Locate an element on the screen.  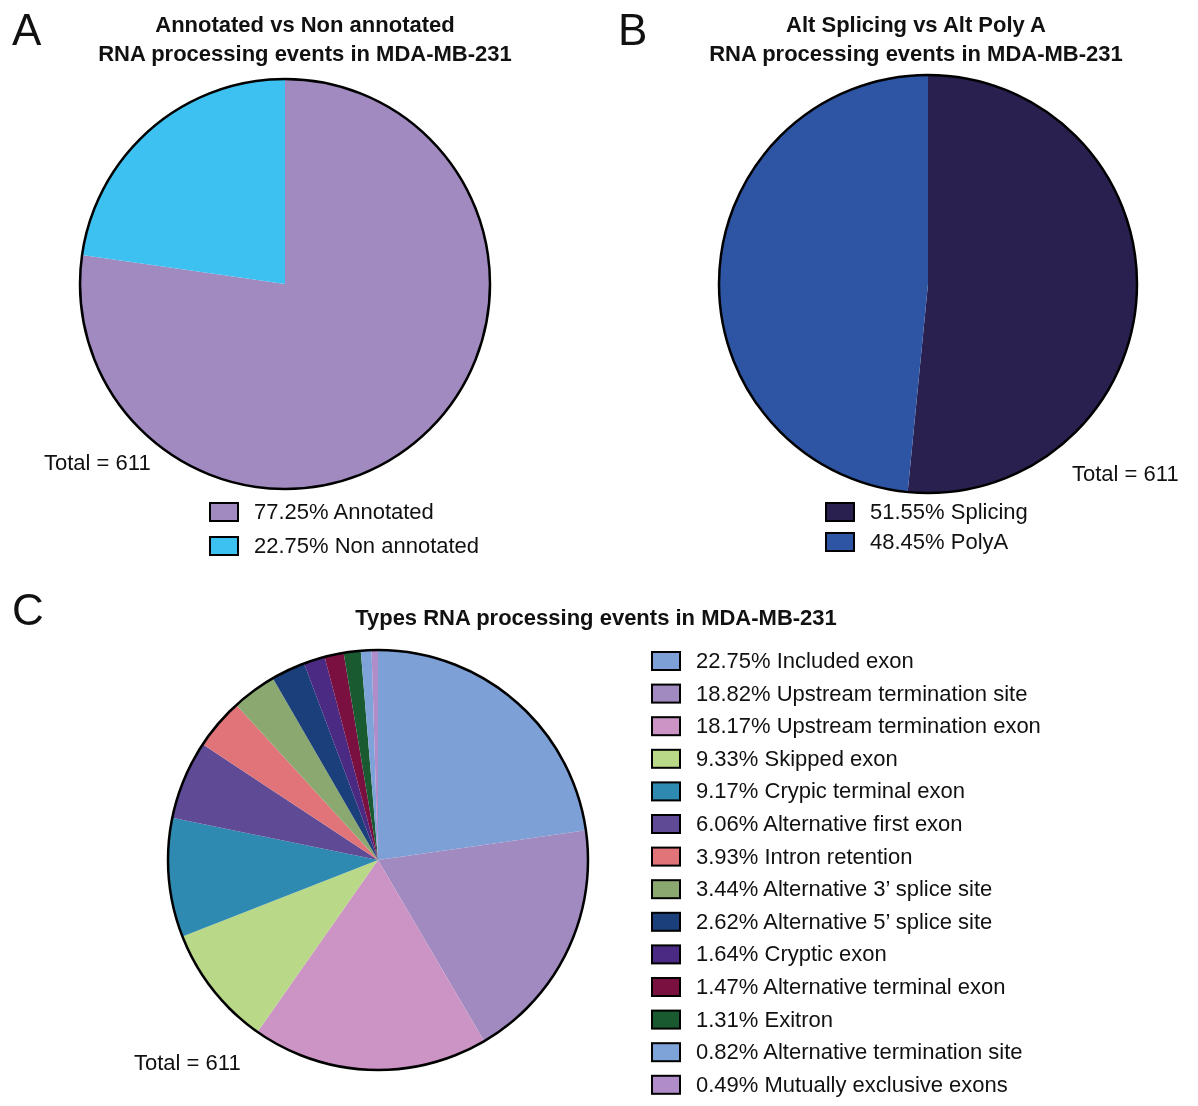
chart-title: Alt Splicing vs Alt Poly A RNA processing events in MDA-MB-231 is located at coordinates (916, 39).